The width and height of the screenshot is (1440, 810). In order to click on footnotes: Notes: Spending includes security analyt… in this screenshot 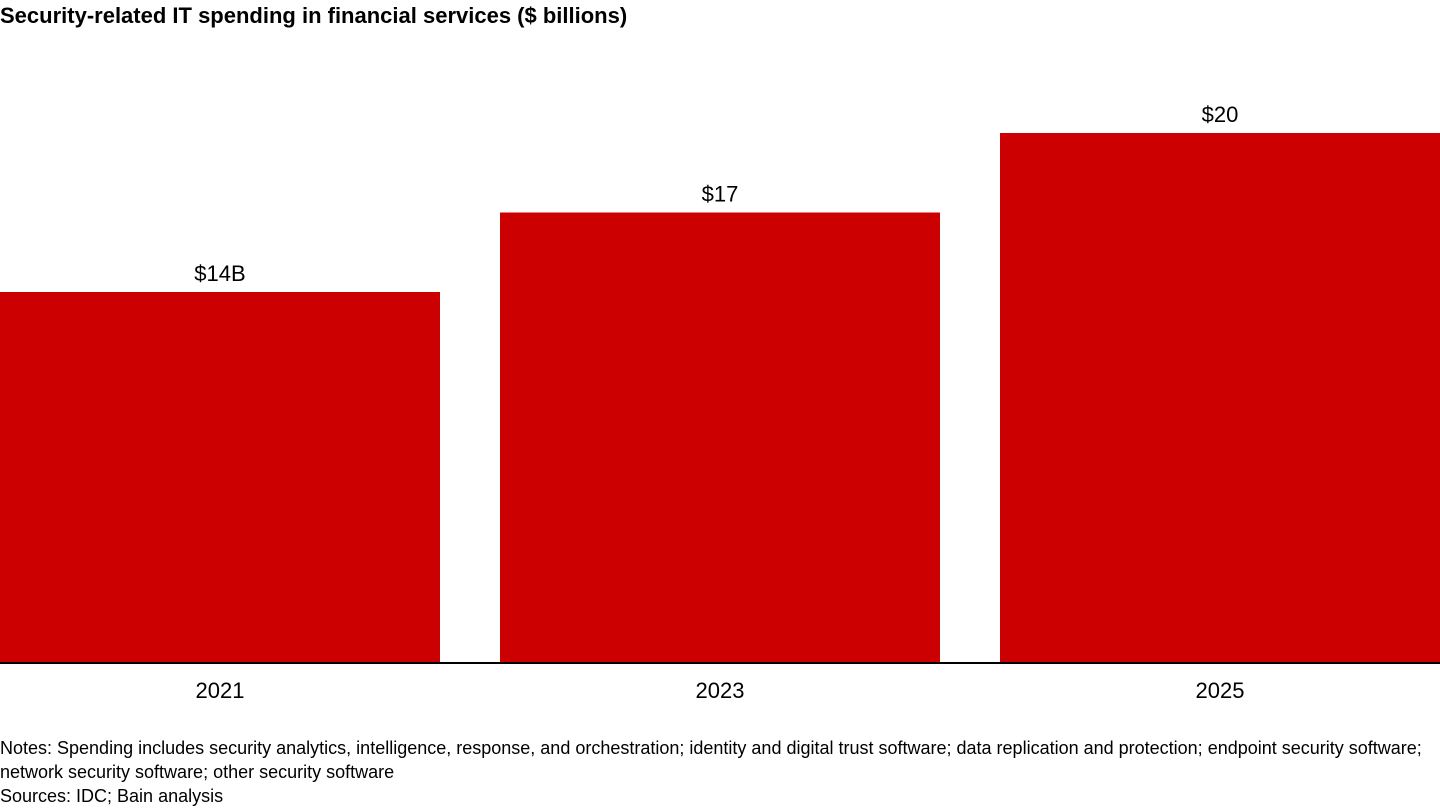, I will do `click(718, 772)`.